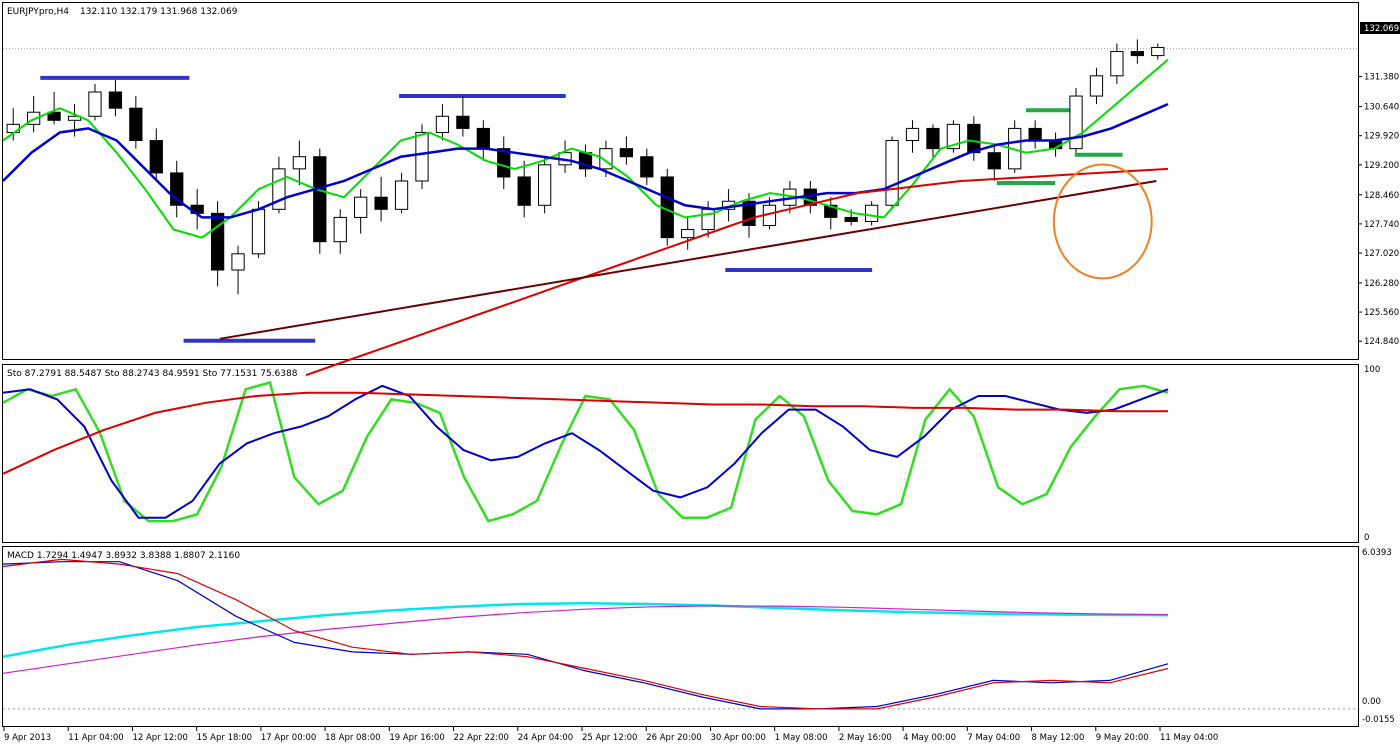 This screenshot has width=1400, height=749. Describe the element at coordinates (1058, 738) in the screenshot. I see `time-tick-label: 8 May 12:00` at that location.